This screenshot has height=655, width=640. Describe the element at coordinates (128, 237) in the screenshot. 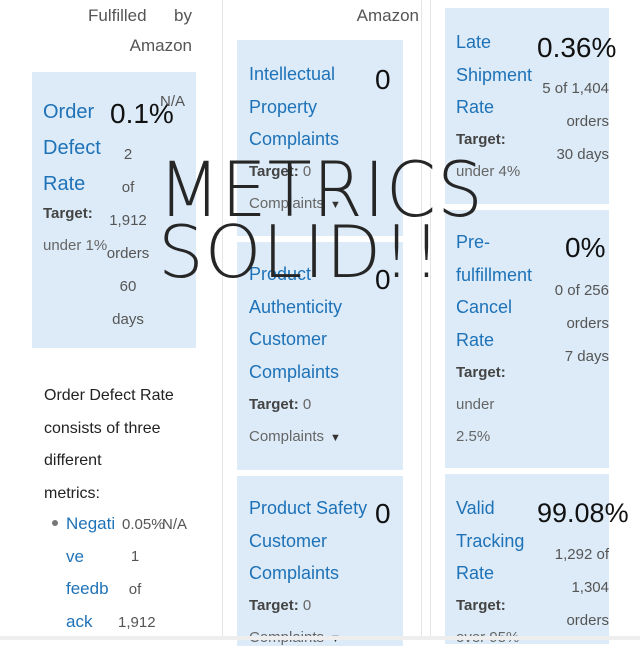

I see `odr-detail: 2 of 1,912 orders 60 days` at that location.